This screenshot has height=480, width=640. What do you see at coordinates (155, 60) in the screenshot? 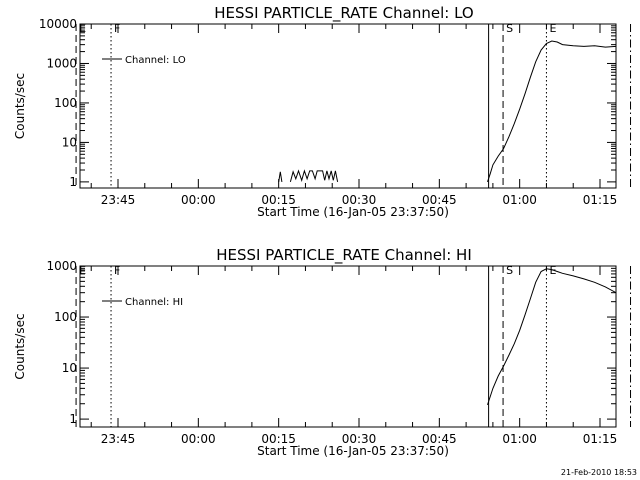
I see `legend-label: Channel: LO` at bounding box center [155, 60].